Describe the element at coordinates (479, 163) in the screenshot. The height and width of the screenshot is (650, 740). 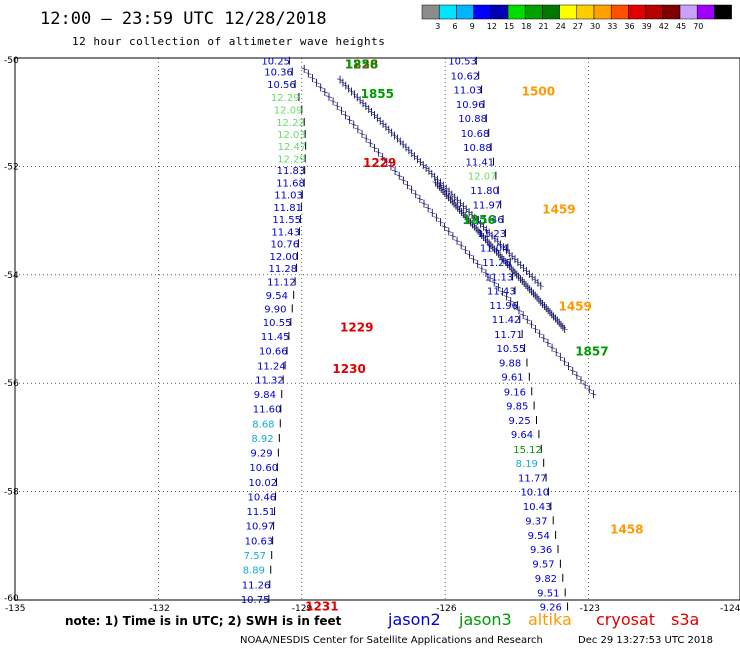
I see `wave-height-label: 11.41` at that location.